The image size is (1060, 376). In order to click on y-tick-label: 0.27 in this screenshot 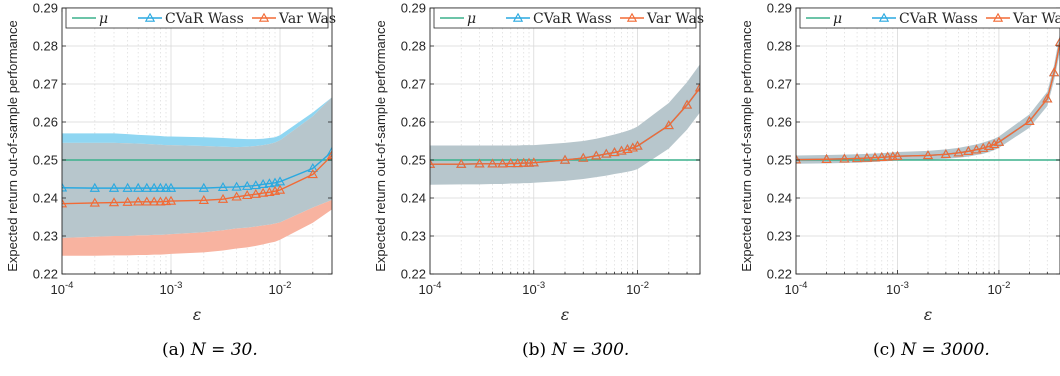, I will do `click(413, 84)`.